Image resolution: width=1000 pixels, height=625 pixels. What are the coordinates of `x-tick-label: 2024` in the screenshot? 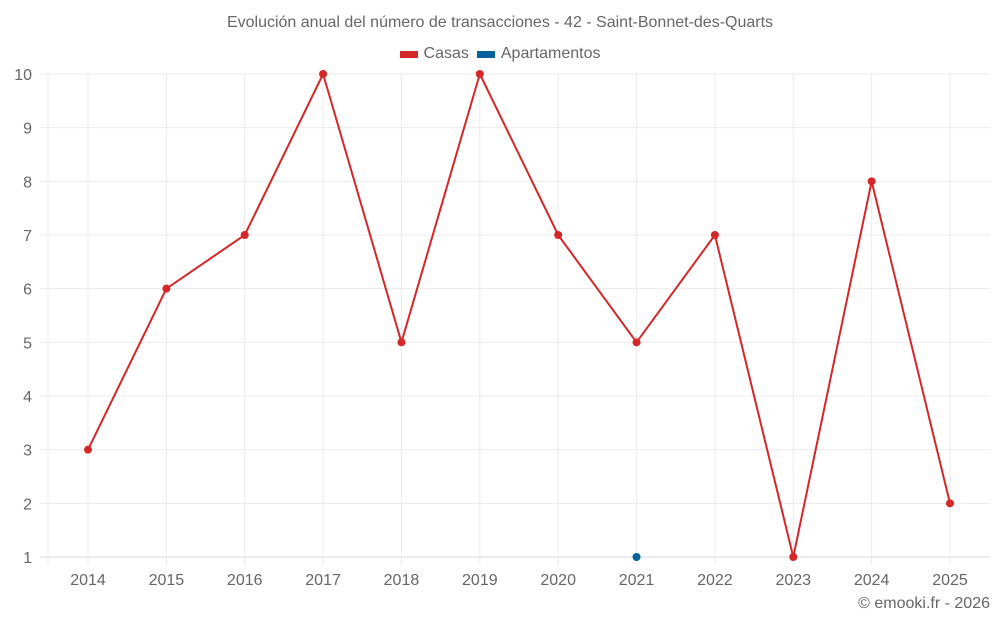 It's located at (872, 580).